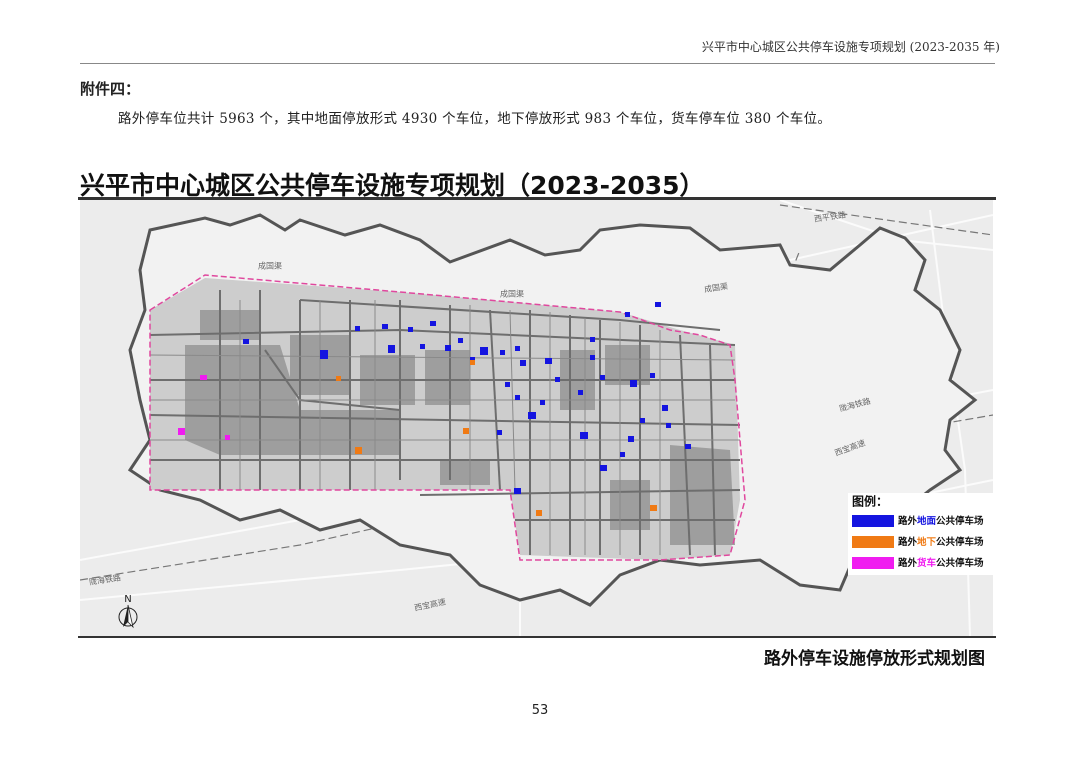  I want to click on legend-entry: 路外货车公共停车场, so click(941, 563).